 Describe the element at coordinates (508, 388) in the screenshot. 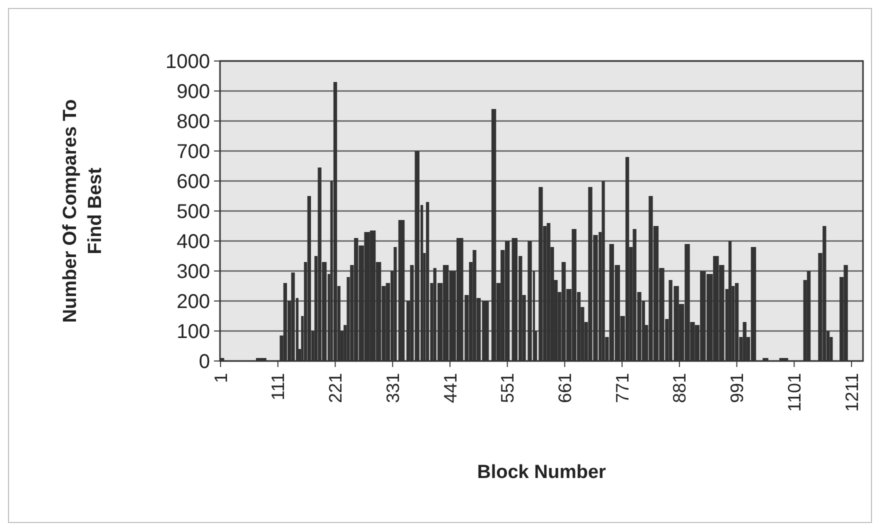

I see `x-tick-label: 551` at that location.